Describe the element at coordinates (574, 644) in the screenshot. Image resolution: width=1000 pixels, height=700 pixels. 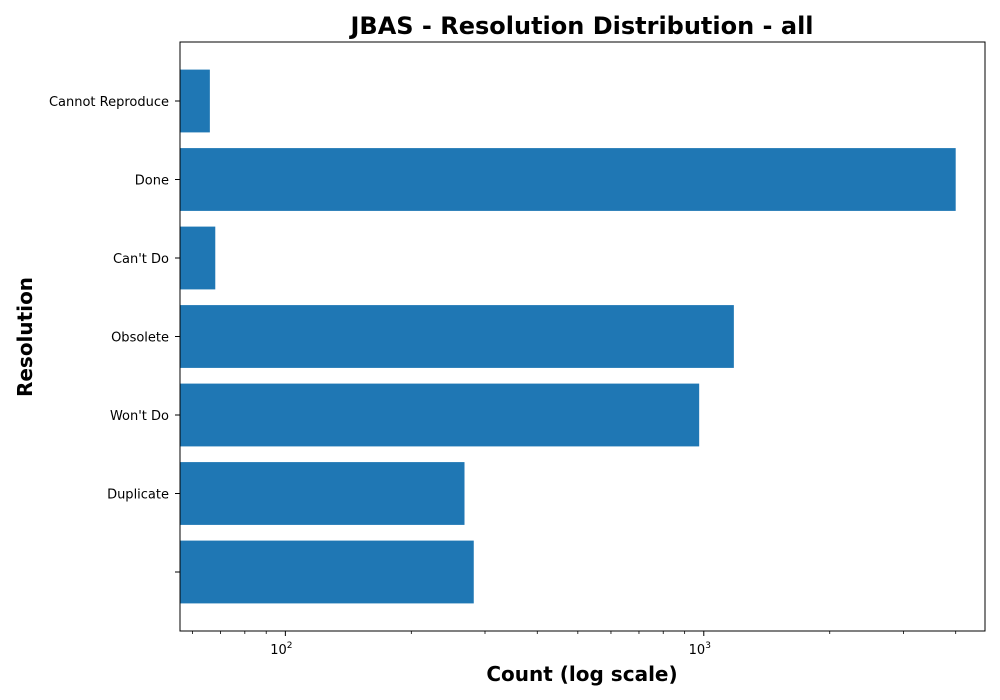
I see `x-axis-ticks: 10² 10³` at that location.